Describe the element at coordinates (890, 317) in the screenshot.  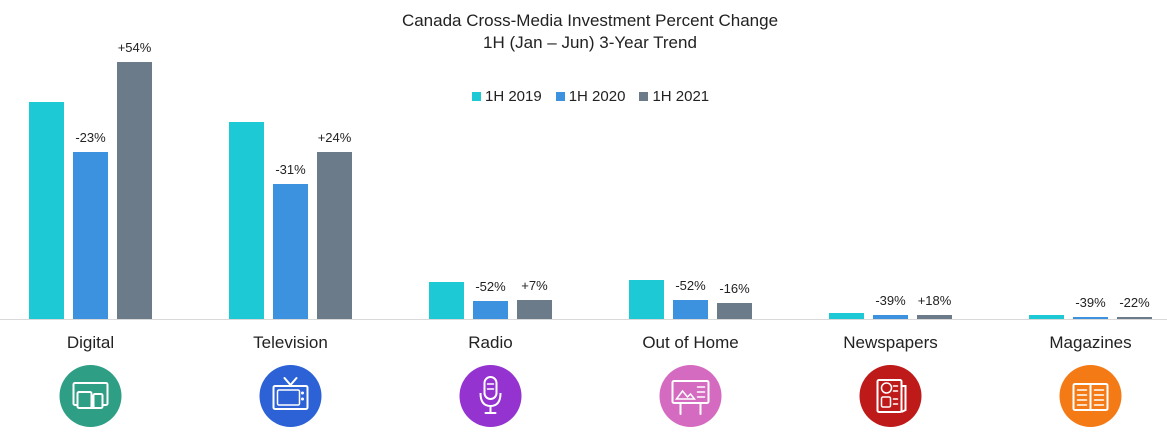
I see `bar-newspapers-1h-2020` at that location.